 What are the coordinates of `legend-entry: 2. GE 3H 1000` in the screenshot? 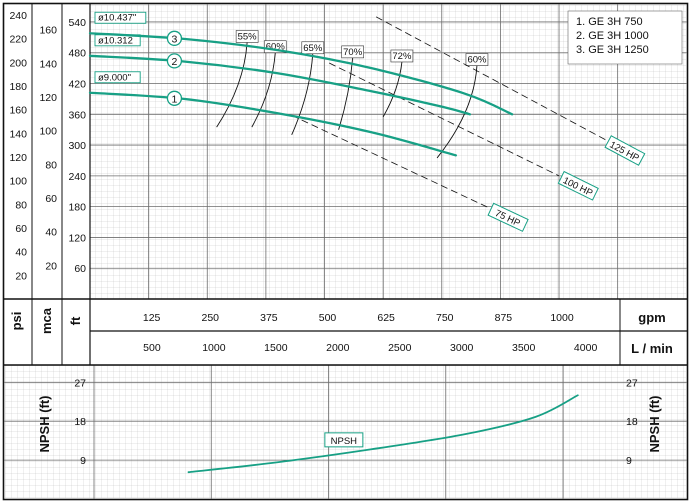 It's located at (612, 36).